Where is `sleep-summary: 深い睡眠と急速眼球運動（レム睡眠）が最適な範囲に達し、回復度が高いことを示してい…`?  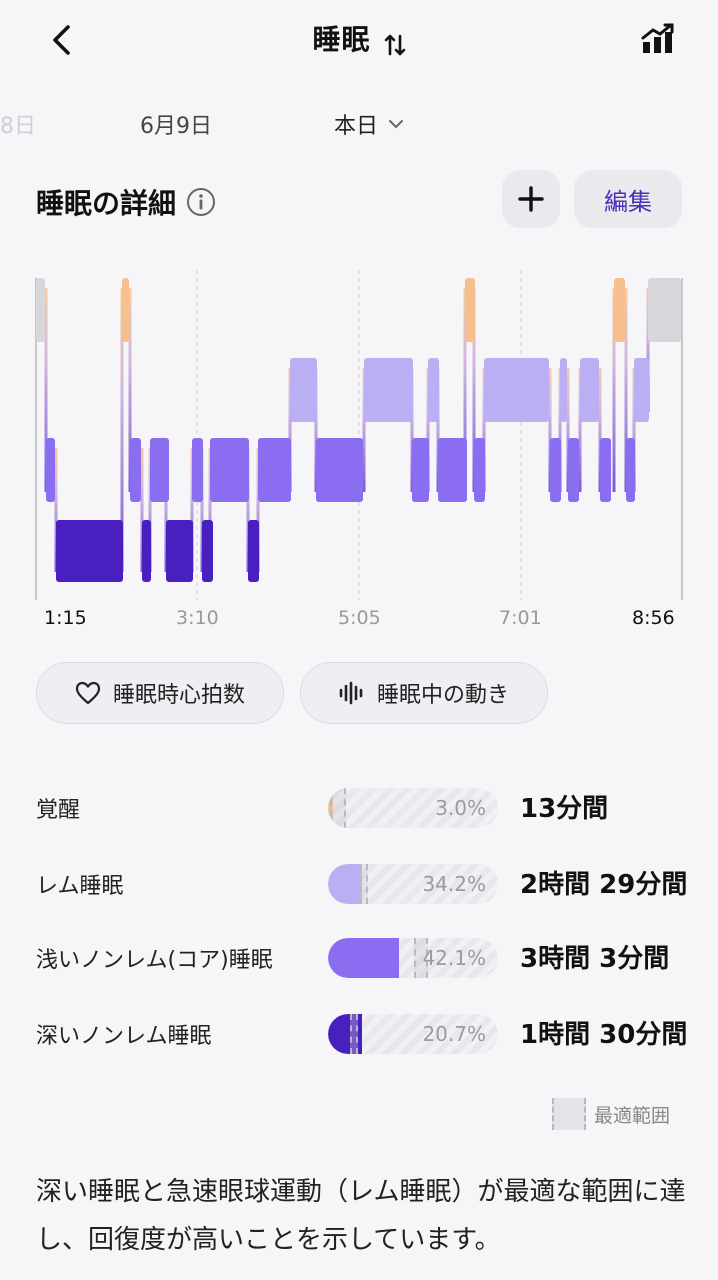 sleep-summary: 深い睡眠と急速眼球運動（レム睡眠）が最適な範囲に達し、回復度が高いことを示してい… is located at coordinates (361, 1216).